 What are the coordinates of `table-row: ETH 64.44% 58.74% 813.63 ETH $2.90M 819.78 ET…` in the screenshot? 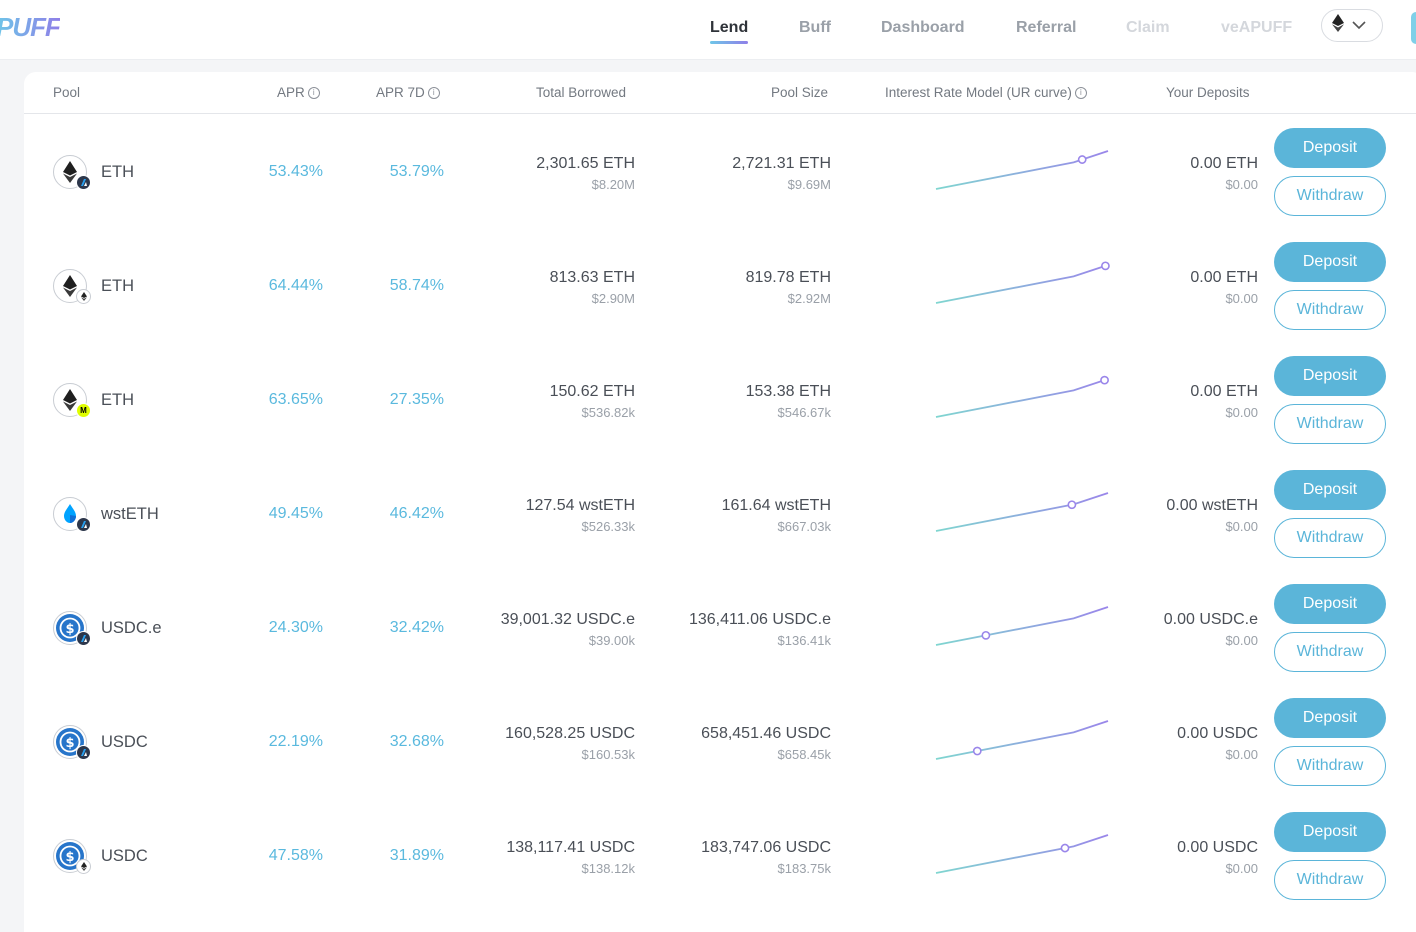 It's located at (720, 286).